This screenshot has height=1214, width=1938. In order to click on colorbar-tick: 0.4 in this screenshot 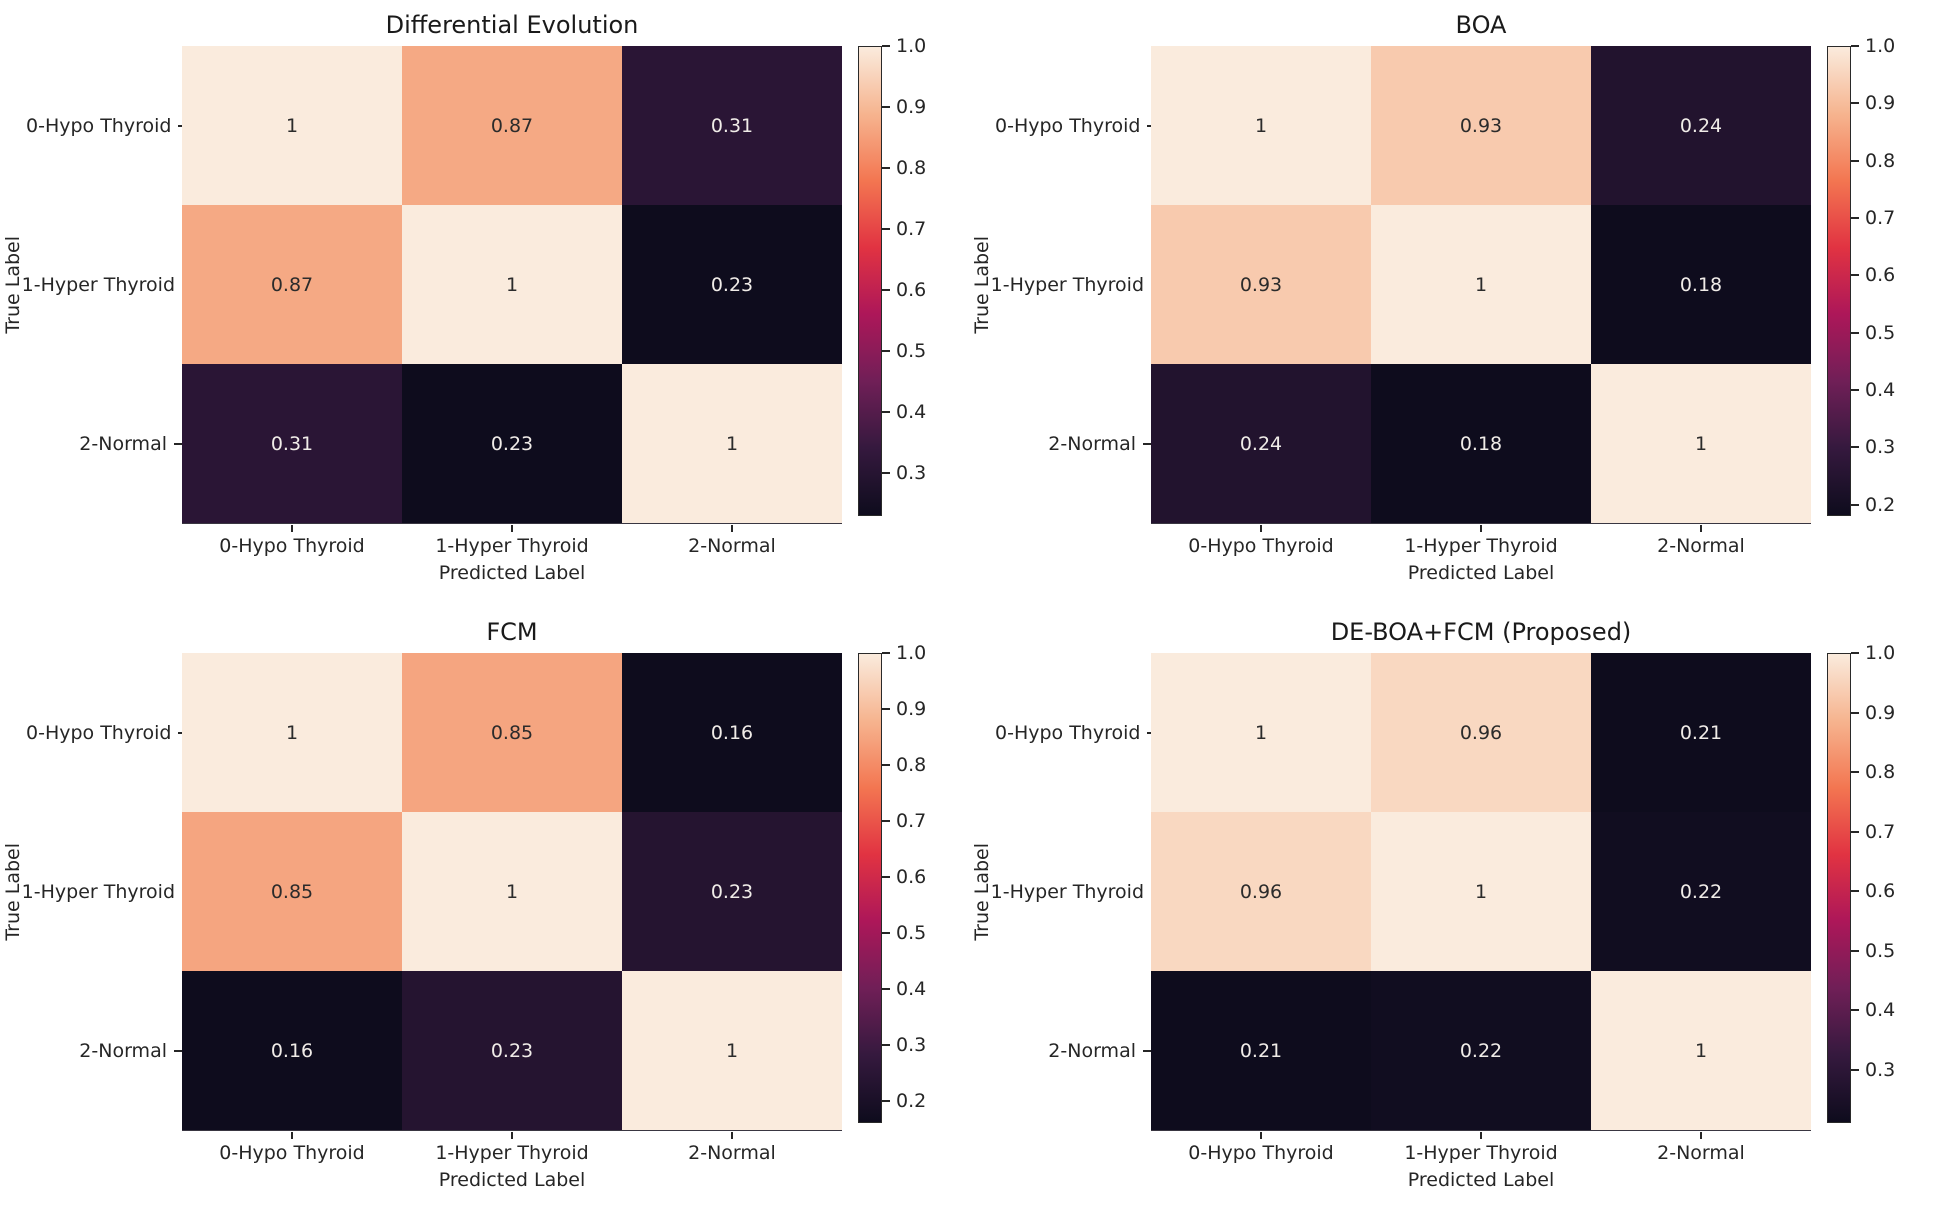, I will do `click(904, 412)`.